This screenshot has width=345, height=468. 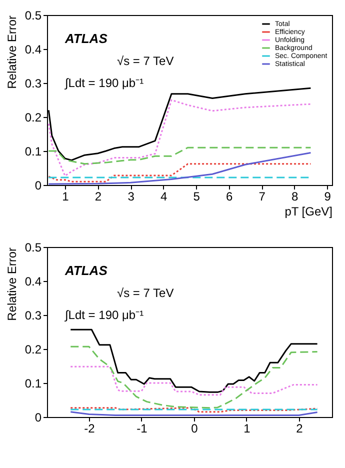 What do you see at coordinates (164, 197) in the screenshot?
I see `x-tick-label: 4` at bounding box center [164, 197].